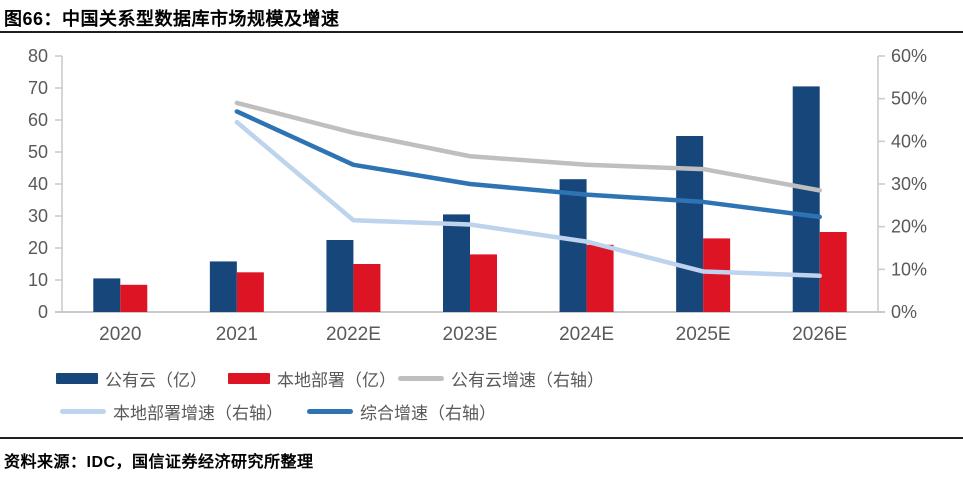  What do you see at coordinates (909, 99) in the screenshot?
I see `right-axis-tick-label: 50%` at bounding box center [909, 99].